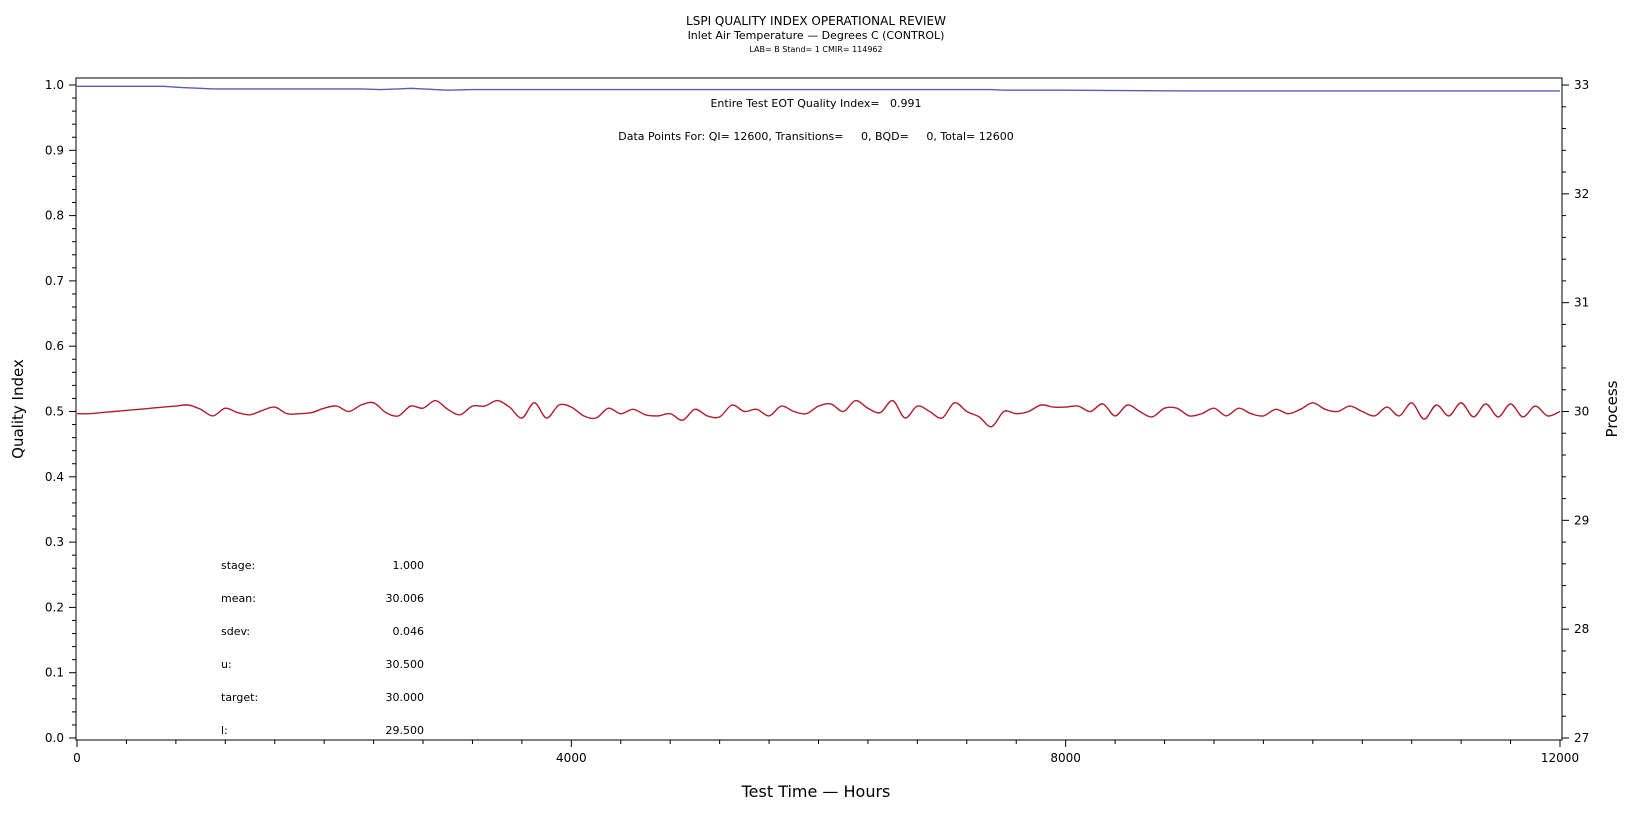 The width and height of the screenshot is (1632, 819). Describe the element at coordinates (1581, 85) in the screenshot. I see `y-right-tick-label: 33` at that location.